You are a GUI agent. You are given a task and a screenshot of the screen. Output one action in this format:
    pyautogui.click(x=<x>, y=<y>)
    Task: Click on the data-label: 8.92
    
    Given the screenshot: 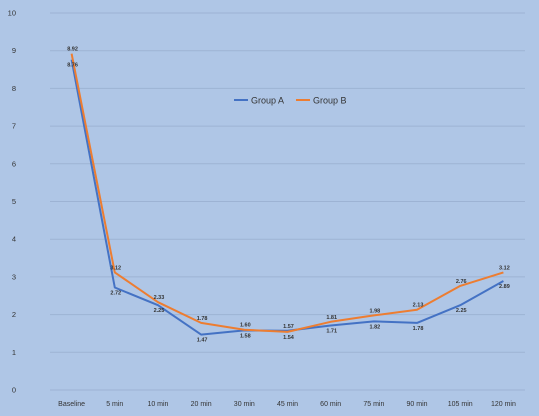 What is the action you would take?
    pyautogui.click(x=72, y=50)
    